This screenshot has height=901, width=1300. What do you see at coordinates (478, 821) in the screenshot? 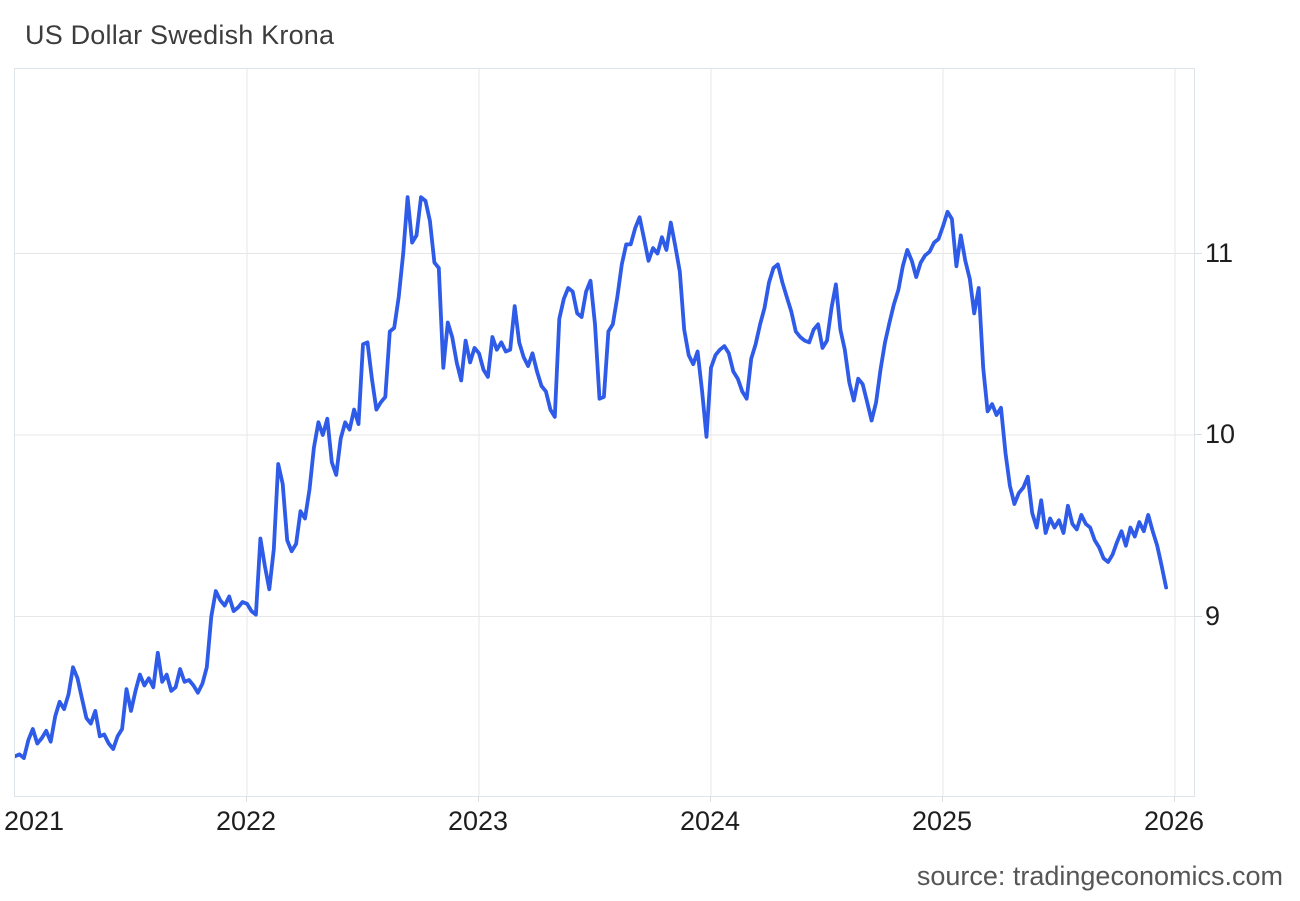
I see `x-axis-label: 2023` at bounding box center [478, 821].